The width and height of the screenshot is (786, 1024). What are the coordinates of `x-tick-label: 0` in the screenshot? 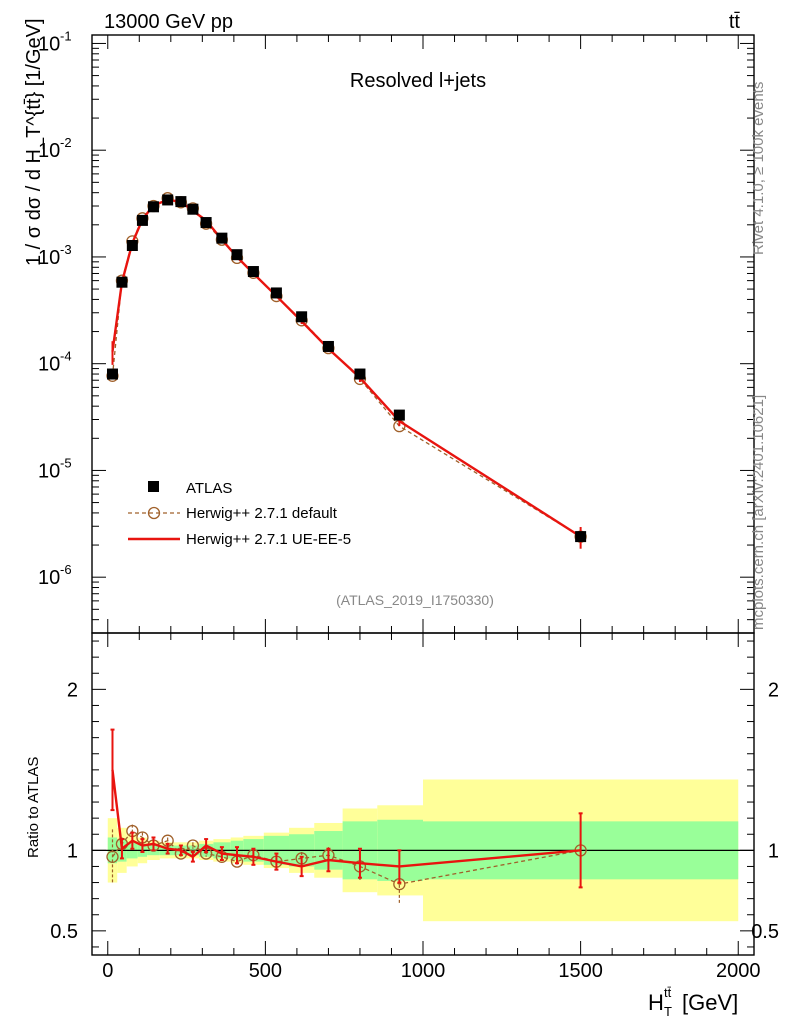 It's located at (107, 971).